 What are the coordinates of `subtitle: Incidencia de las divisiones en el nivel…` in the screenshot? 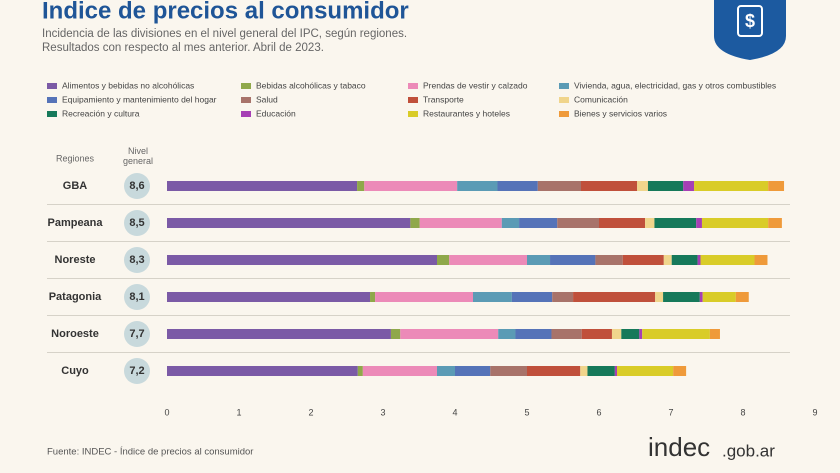 It's located at (224, 34).